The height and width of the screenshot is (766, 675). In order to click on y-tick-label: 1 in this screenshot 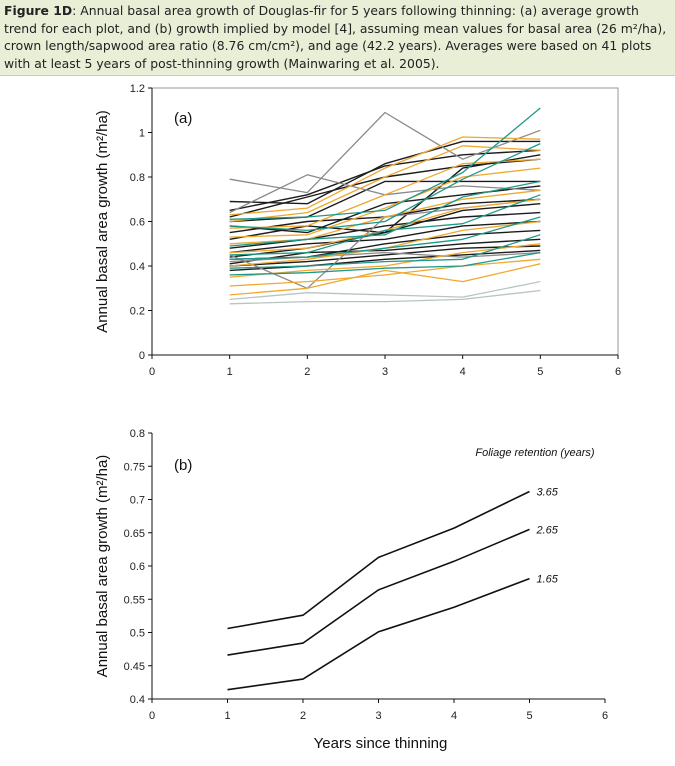, I will do `click(142, 134)`.